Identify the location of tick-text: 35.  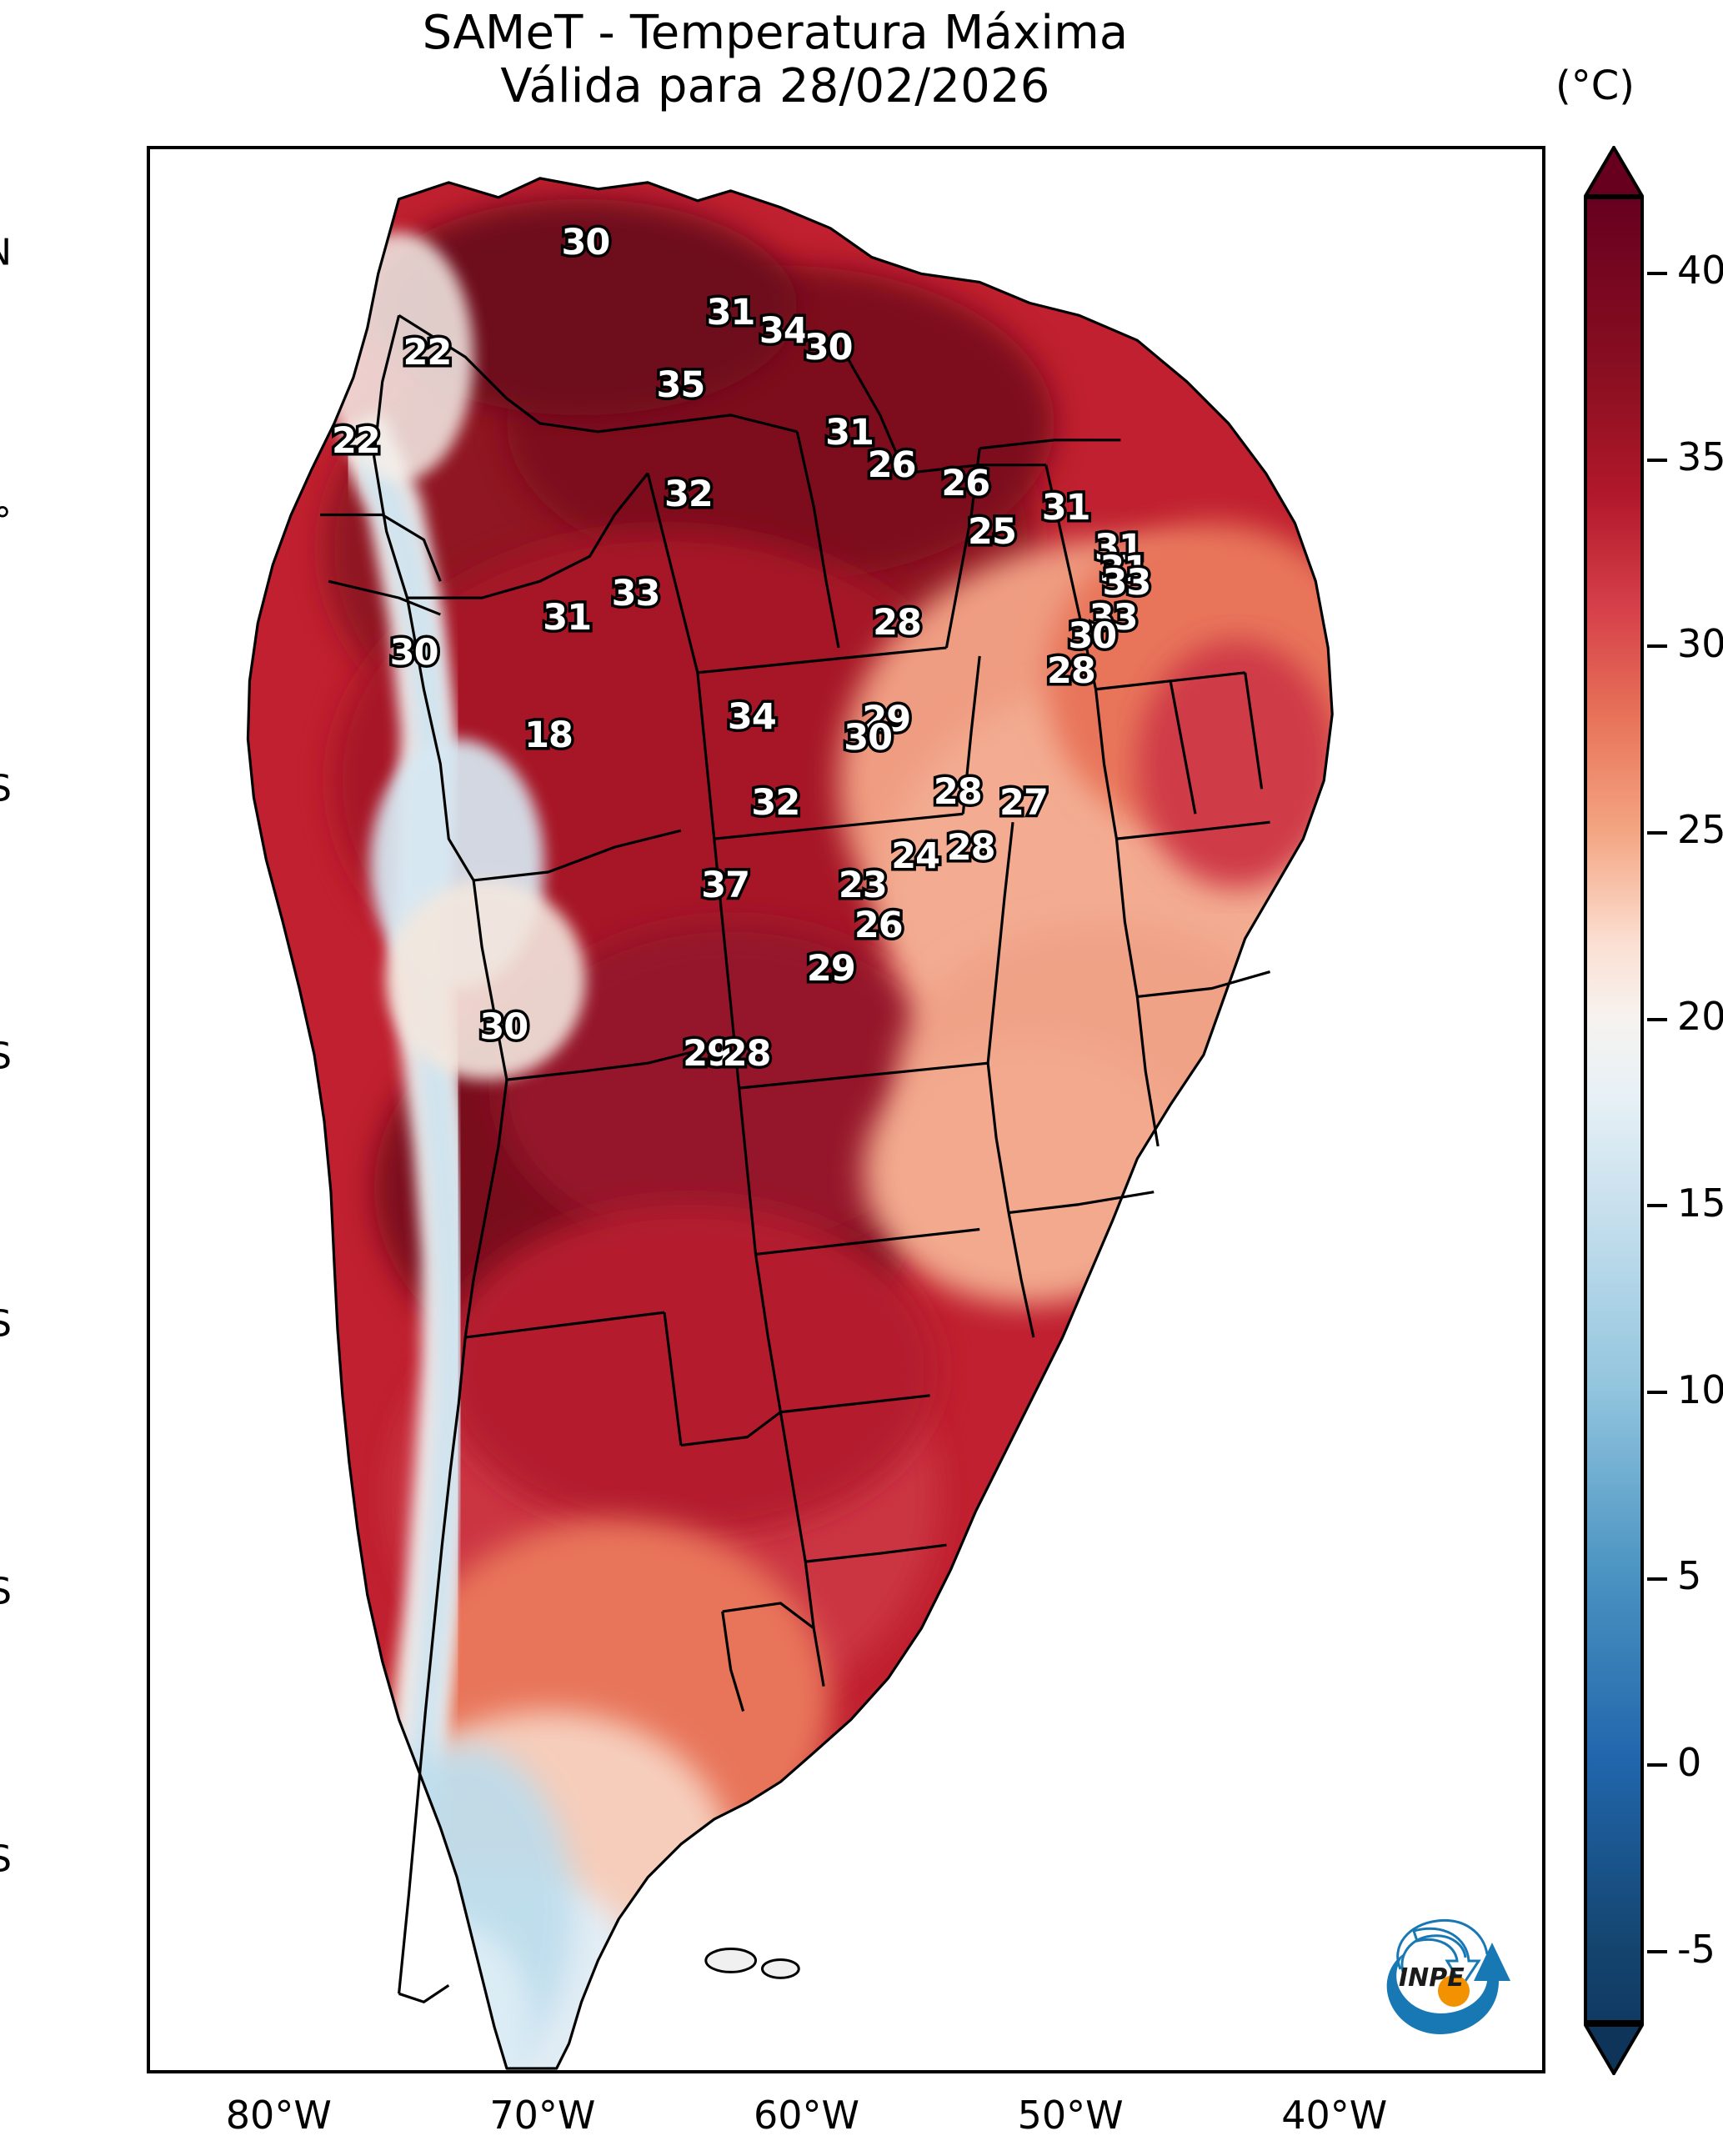
(1700, 457).